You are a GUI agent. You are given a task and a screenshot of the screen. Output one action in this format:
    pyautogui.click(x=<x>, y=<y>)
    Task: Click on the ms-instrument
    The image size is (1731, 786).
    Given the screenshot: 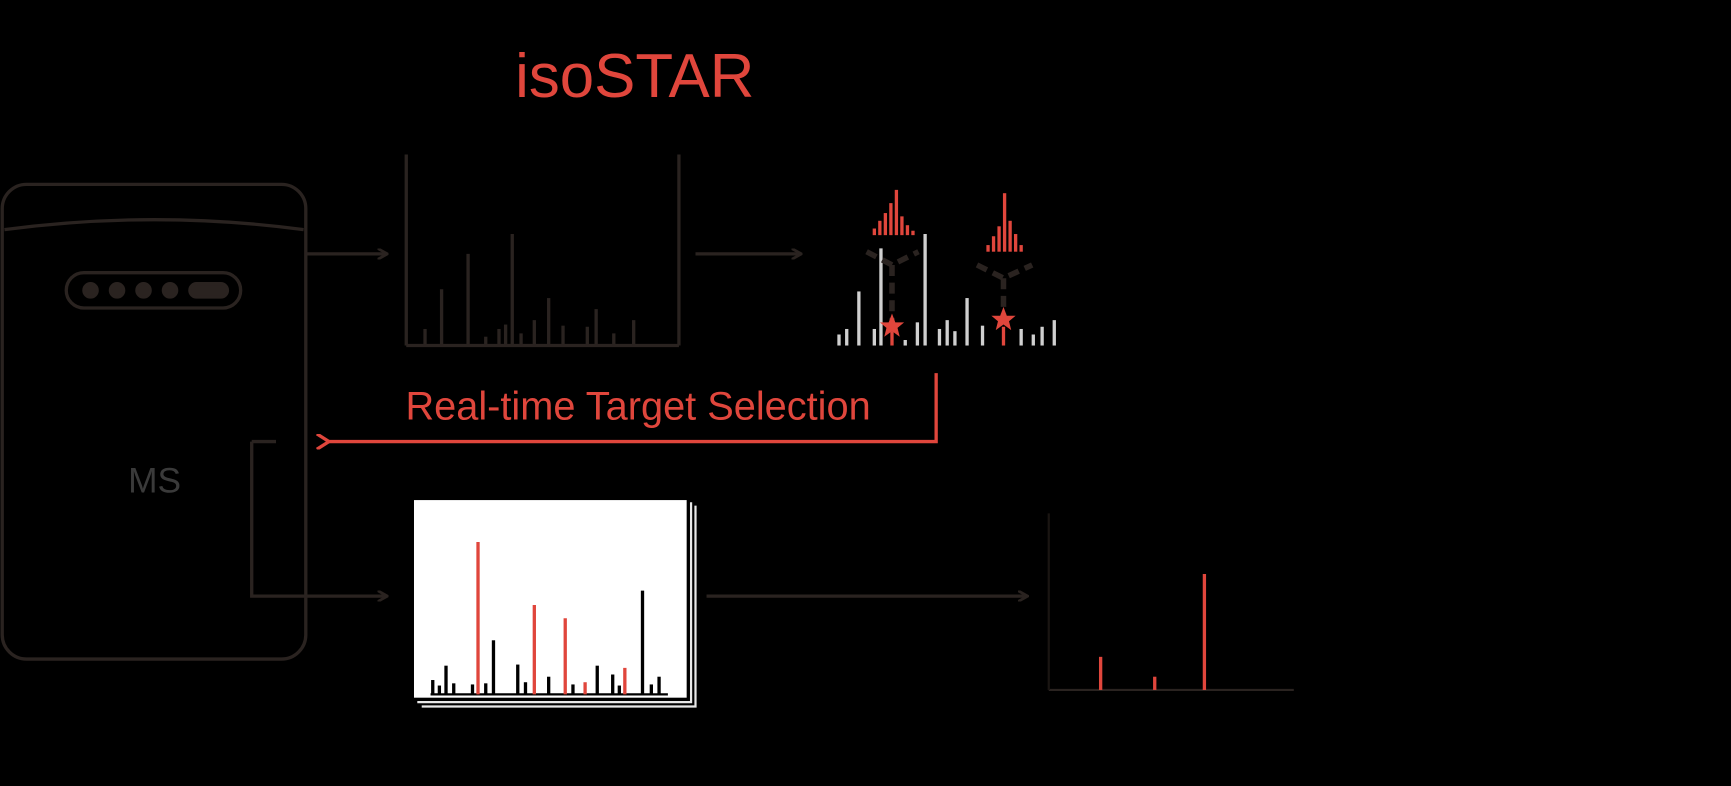 What is the action you would take?
    pyautogui.click(x=154, y=421)
    